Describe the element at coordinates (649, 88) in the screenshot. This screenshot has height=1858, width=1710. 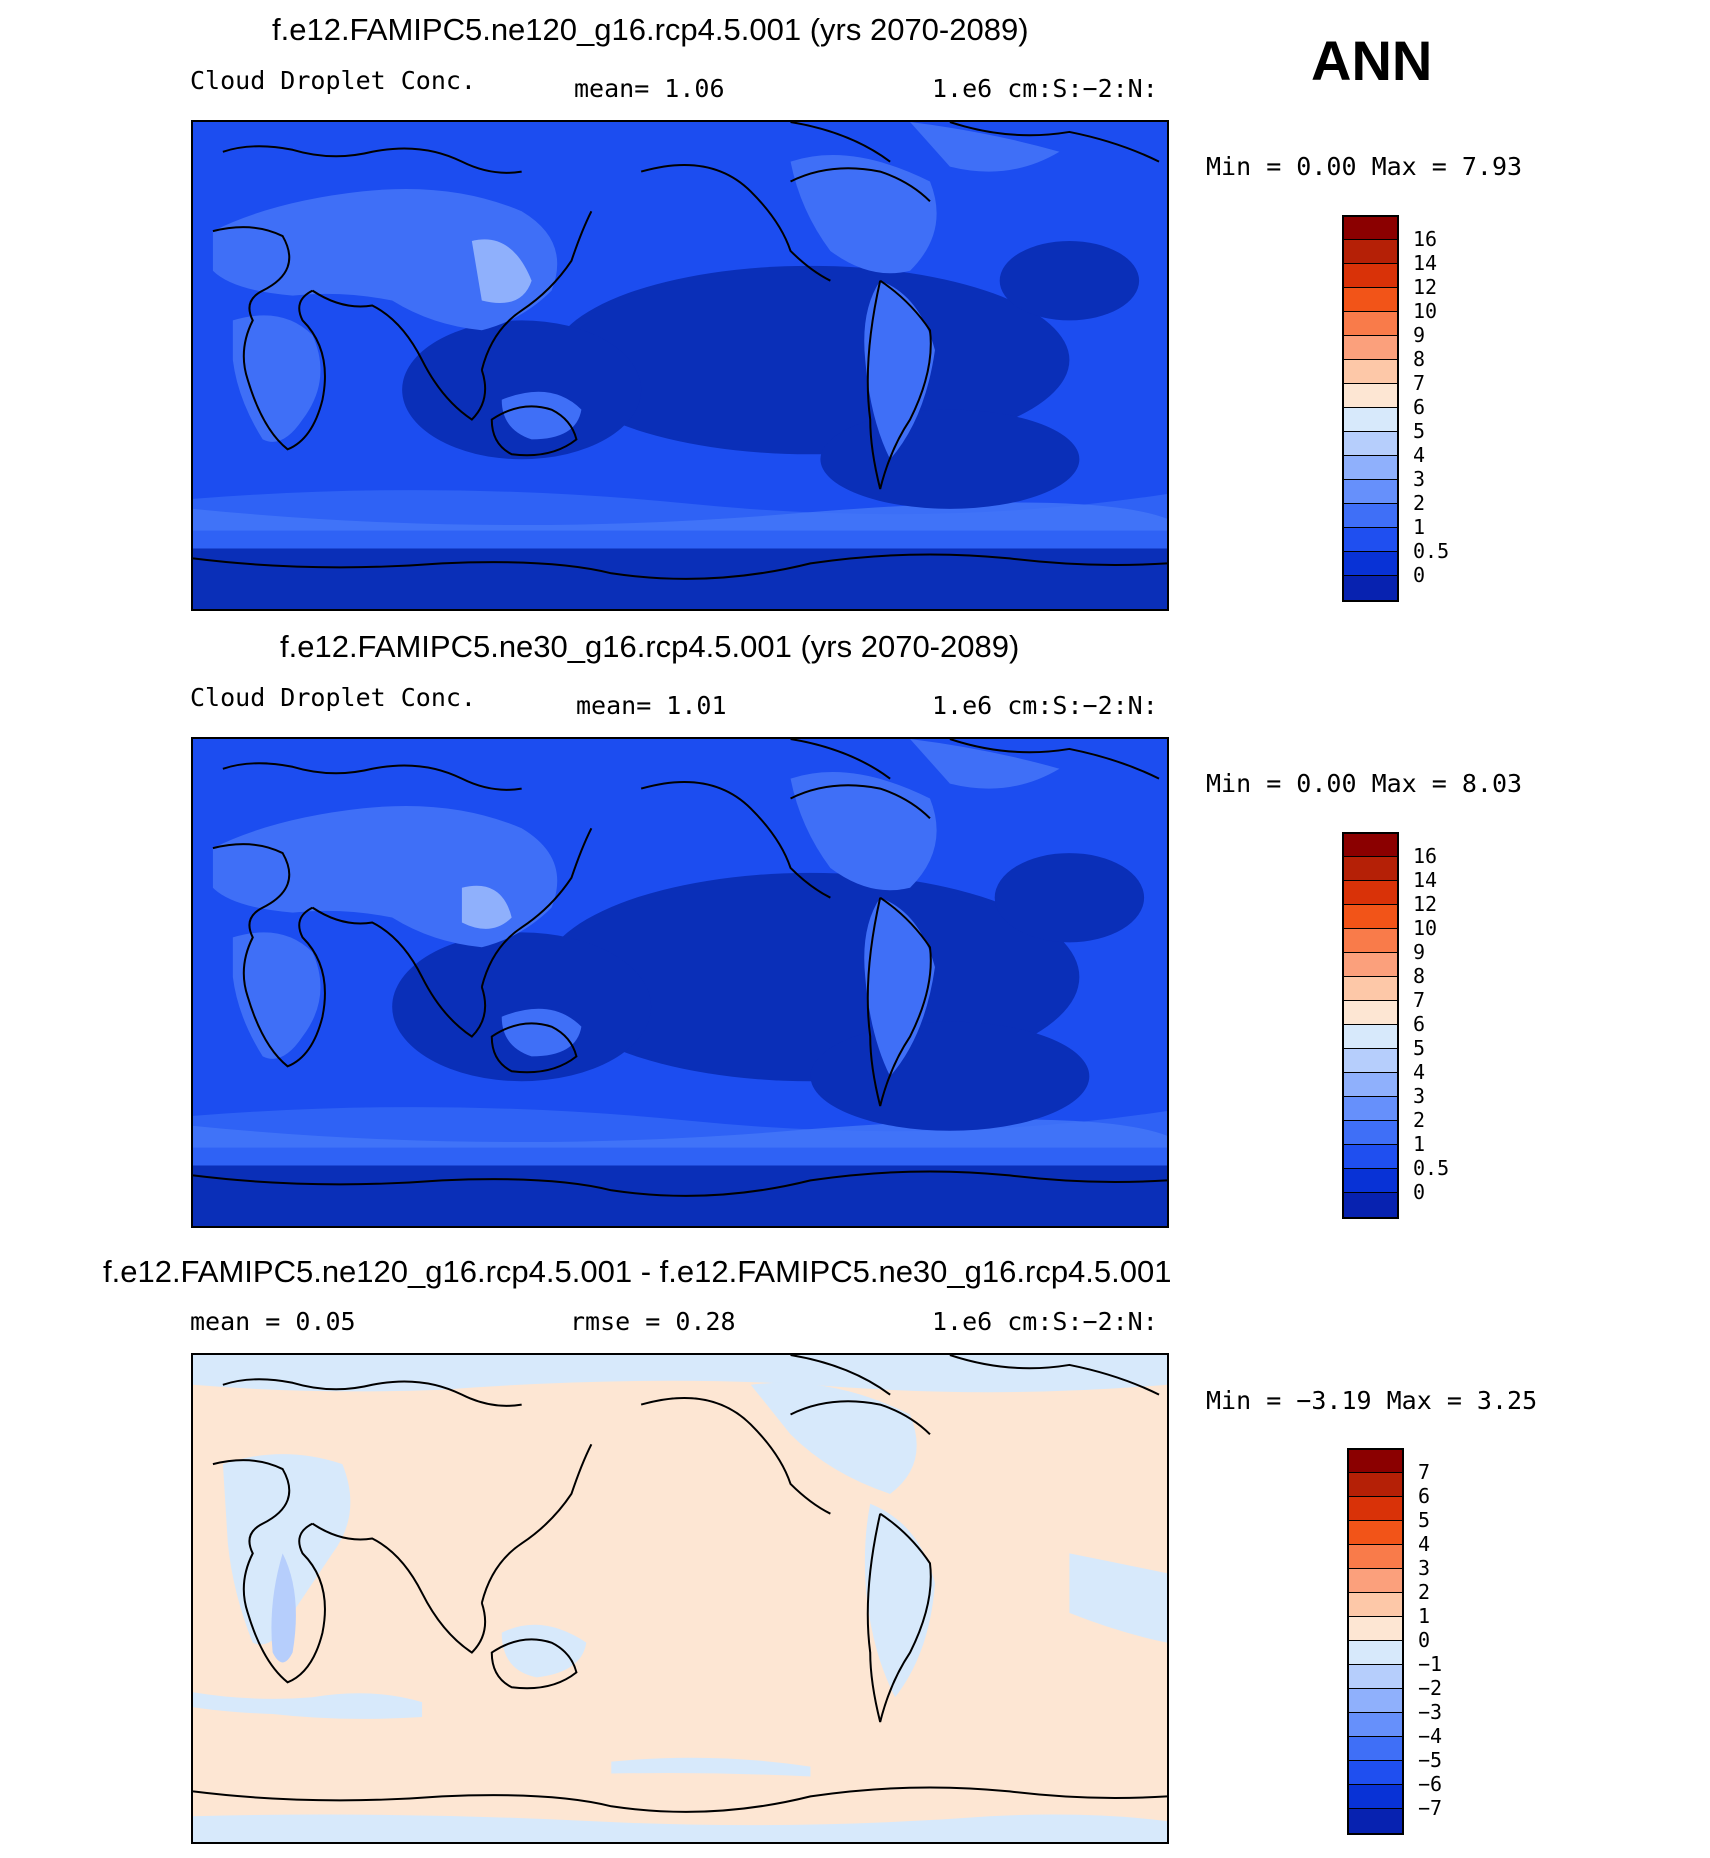
I see `panel1-mean: mean= 1.06` at that location.